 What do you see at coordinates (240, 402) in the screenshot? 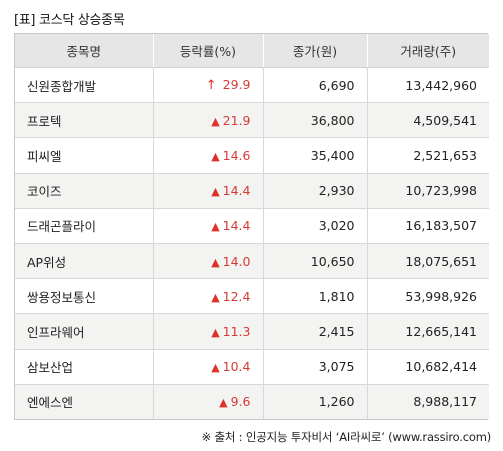
I see `change-rate-value: 9.6` at bounding box center [240, 402].